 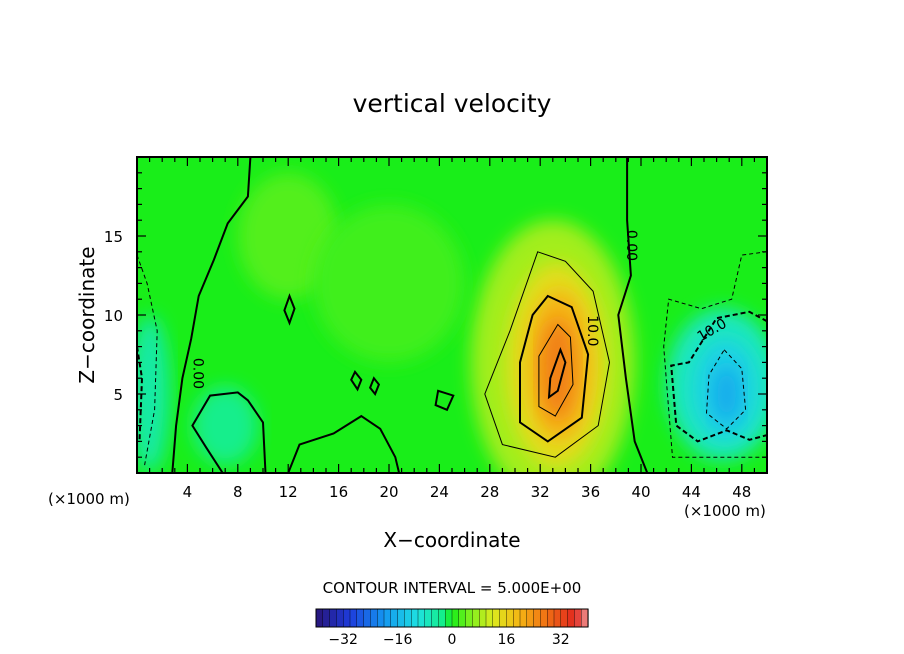 I want to click on zero-contour-west-lobe, so click(x=229, y=432).